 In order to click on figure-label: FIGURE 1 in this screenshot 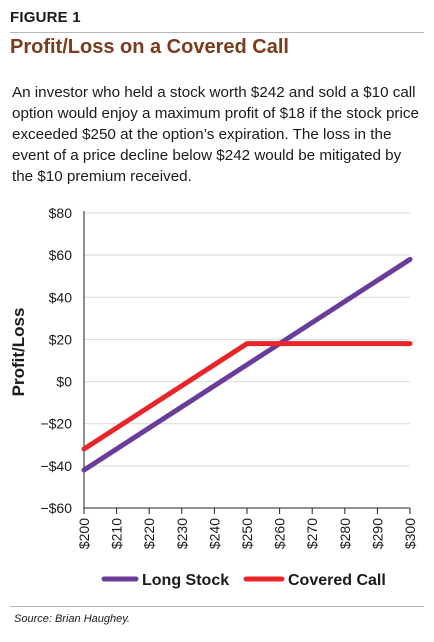, I will do `click(45, 17)`.